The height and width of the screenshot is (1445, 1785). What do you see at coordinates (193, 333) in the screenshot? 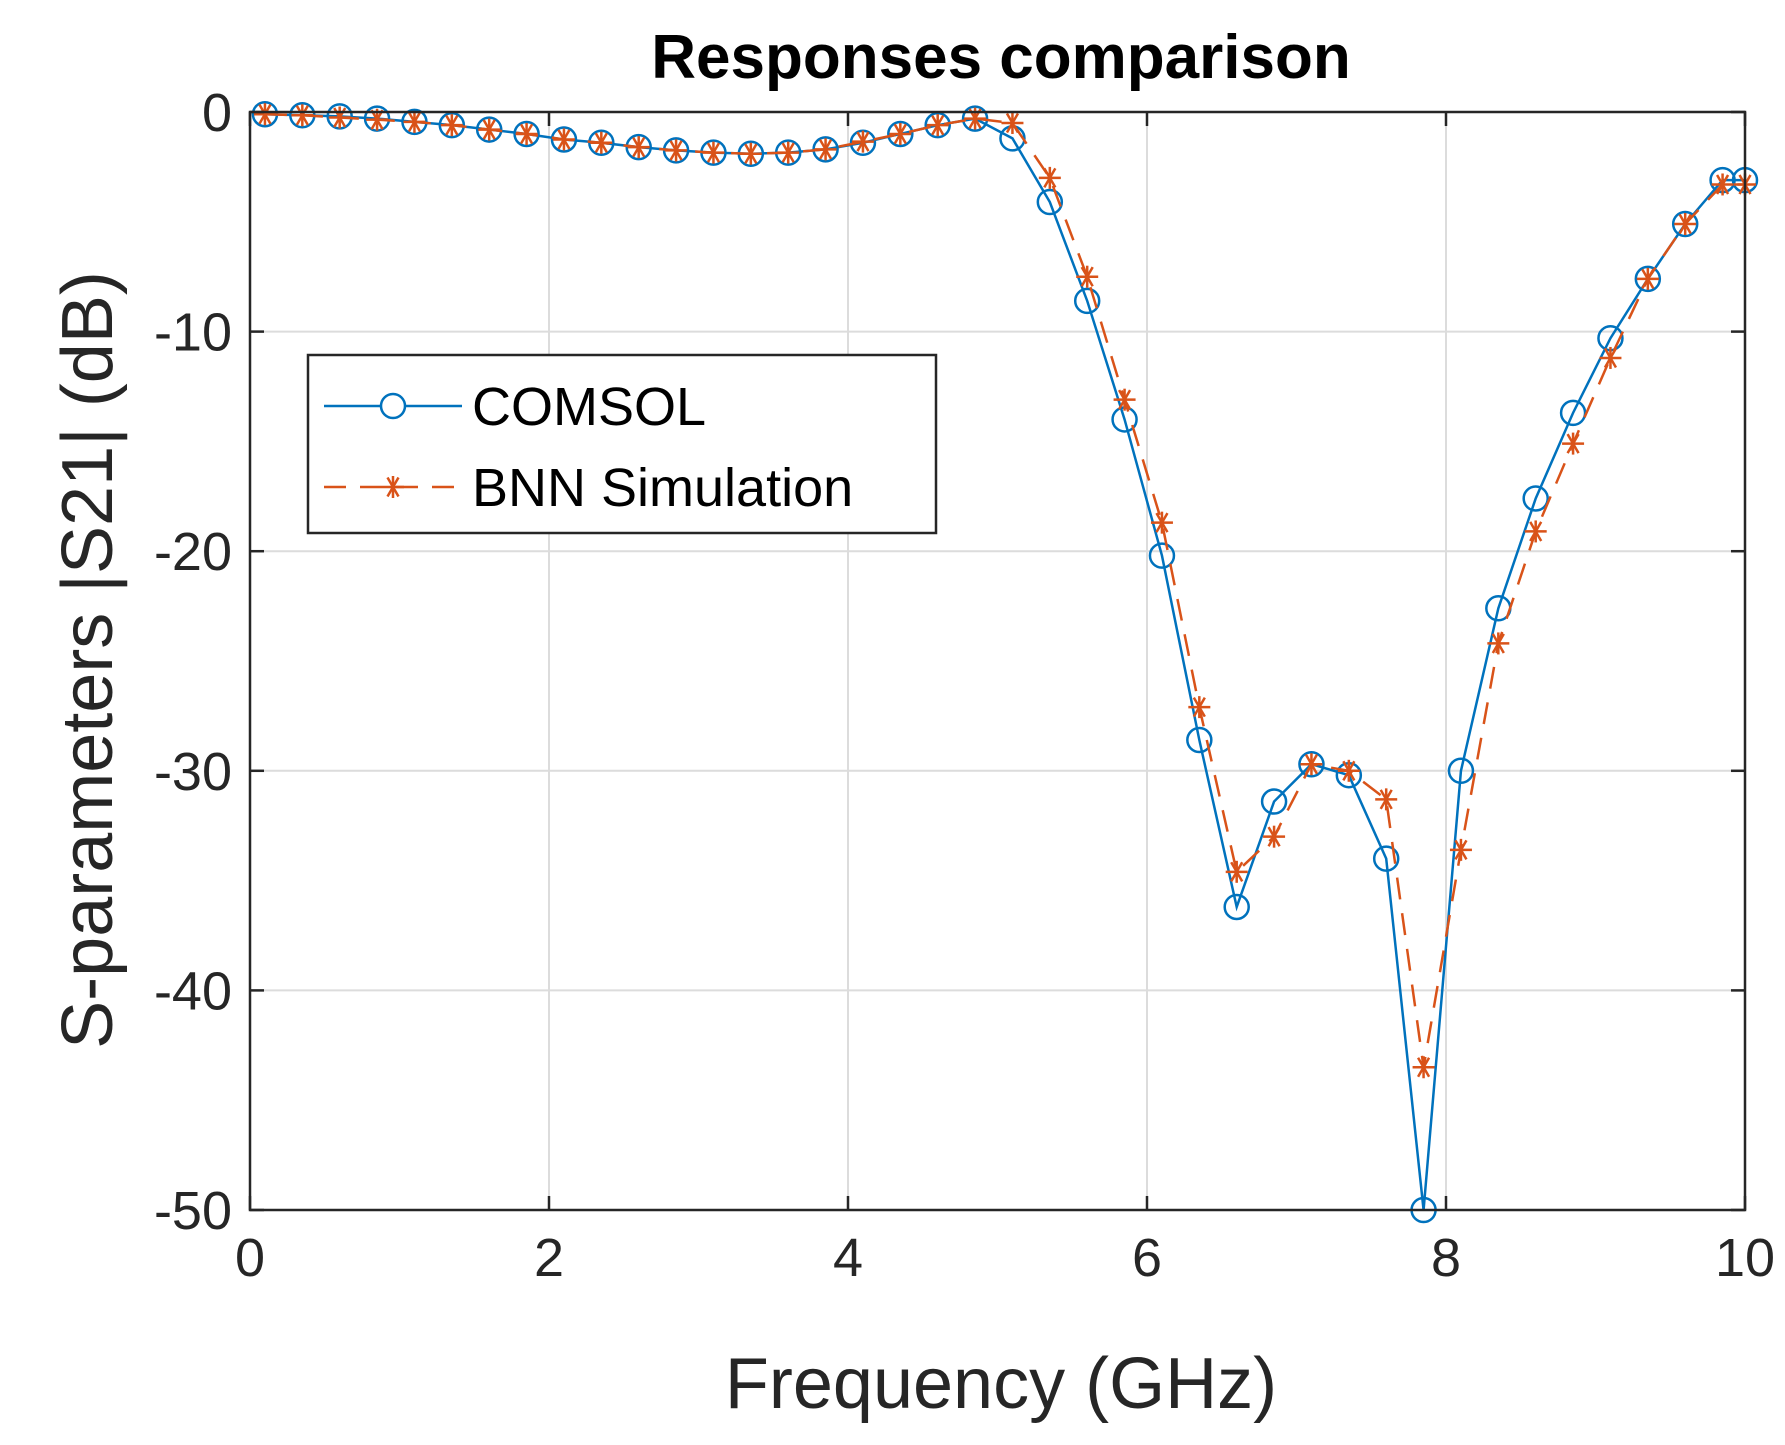
I see `y-tick-label: -10` at bounding box center [193, 333].